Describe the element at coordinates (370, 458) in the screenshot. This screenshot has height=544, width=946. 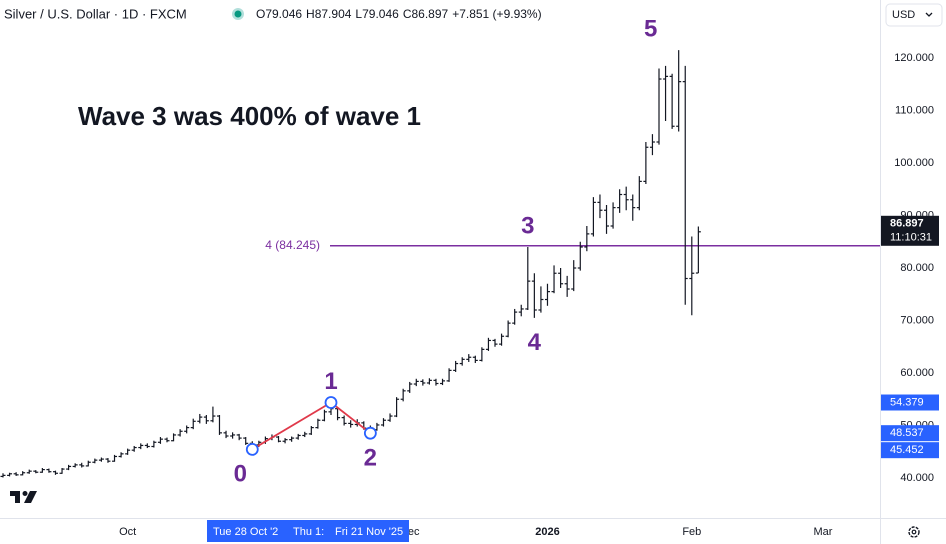
I see `wave-label: 2` at that location.